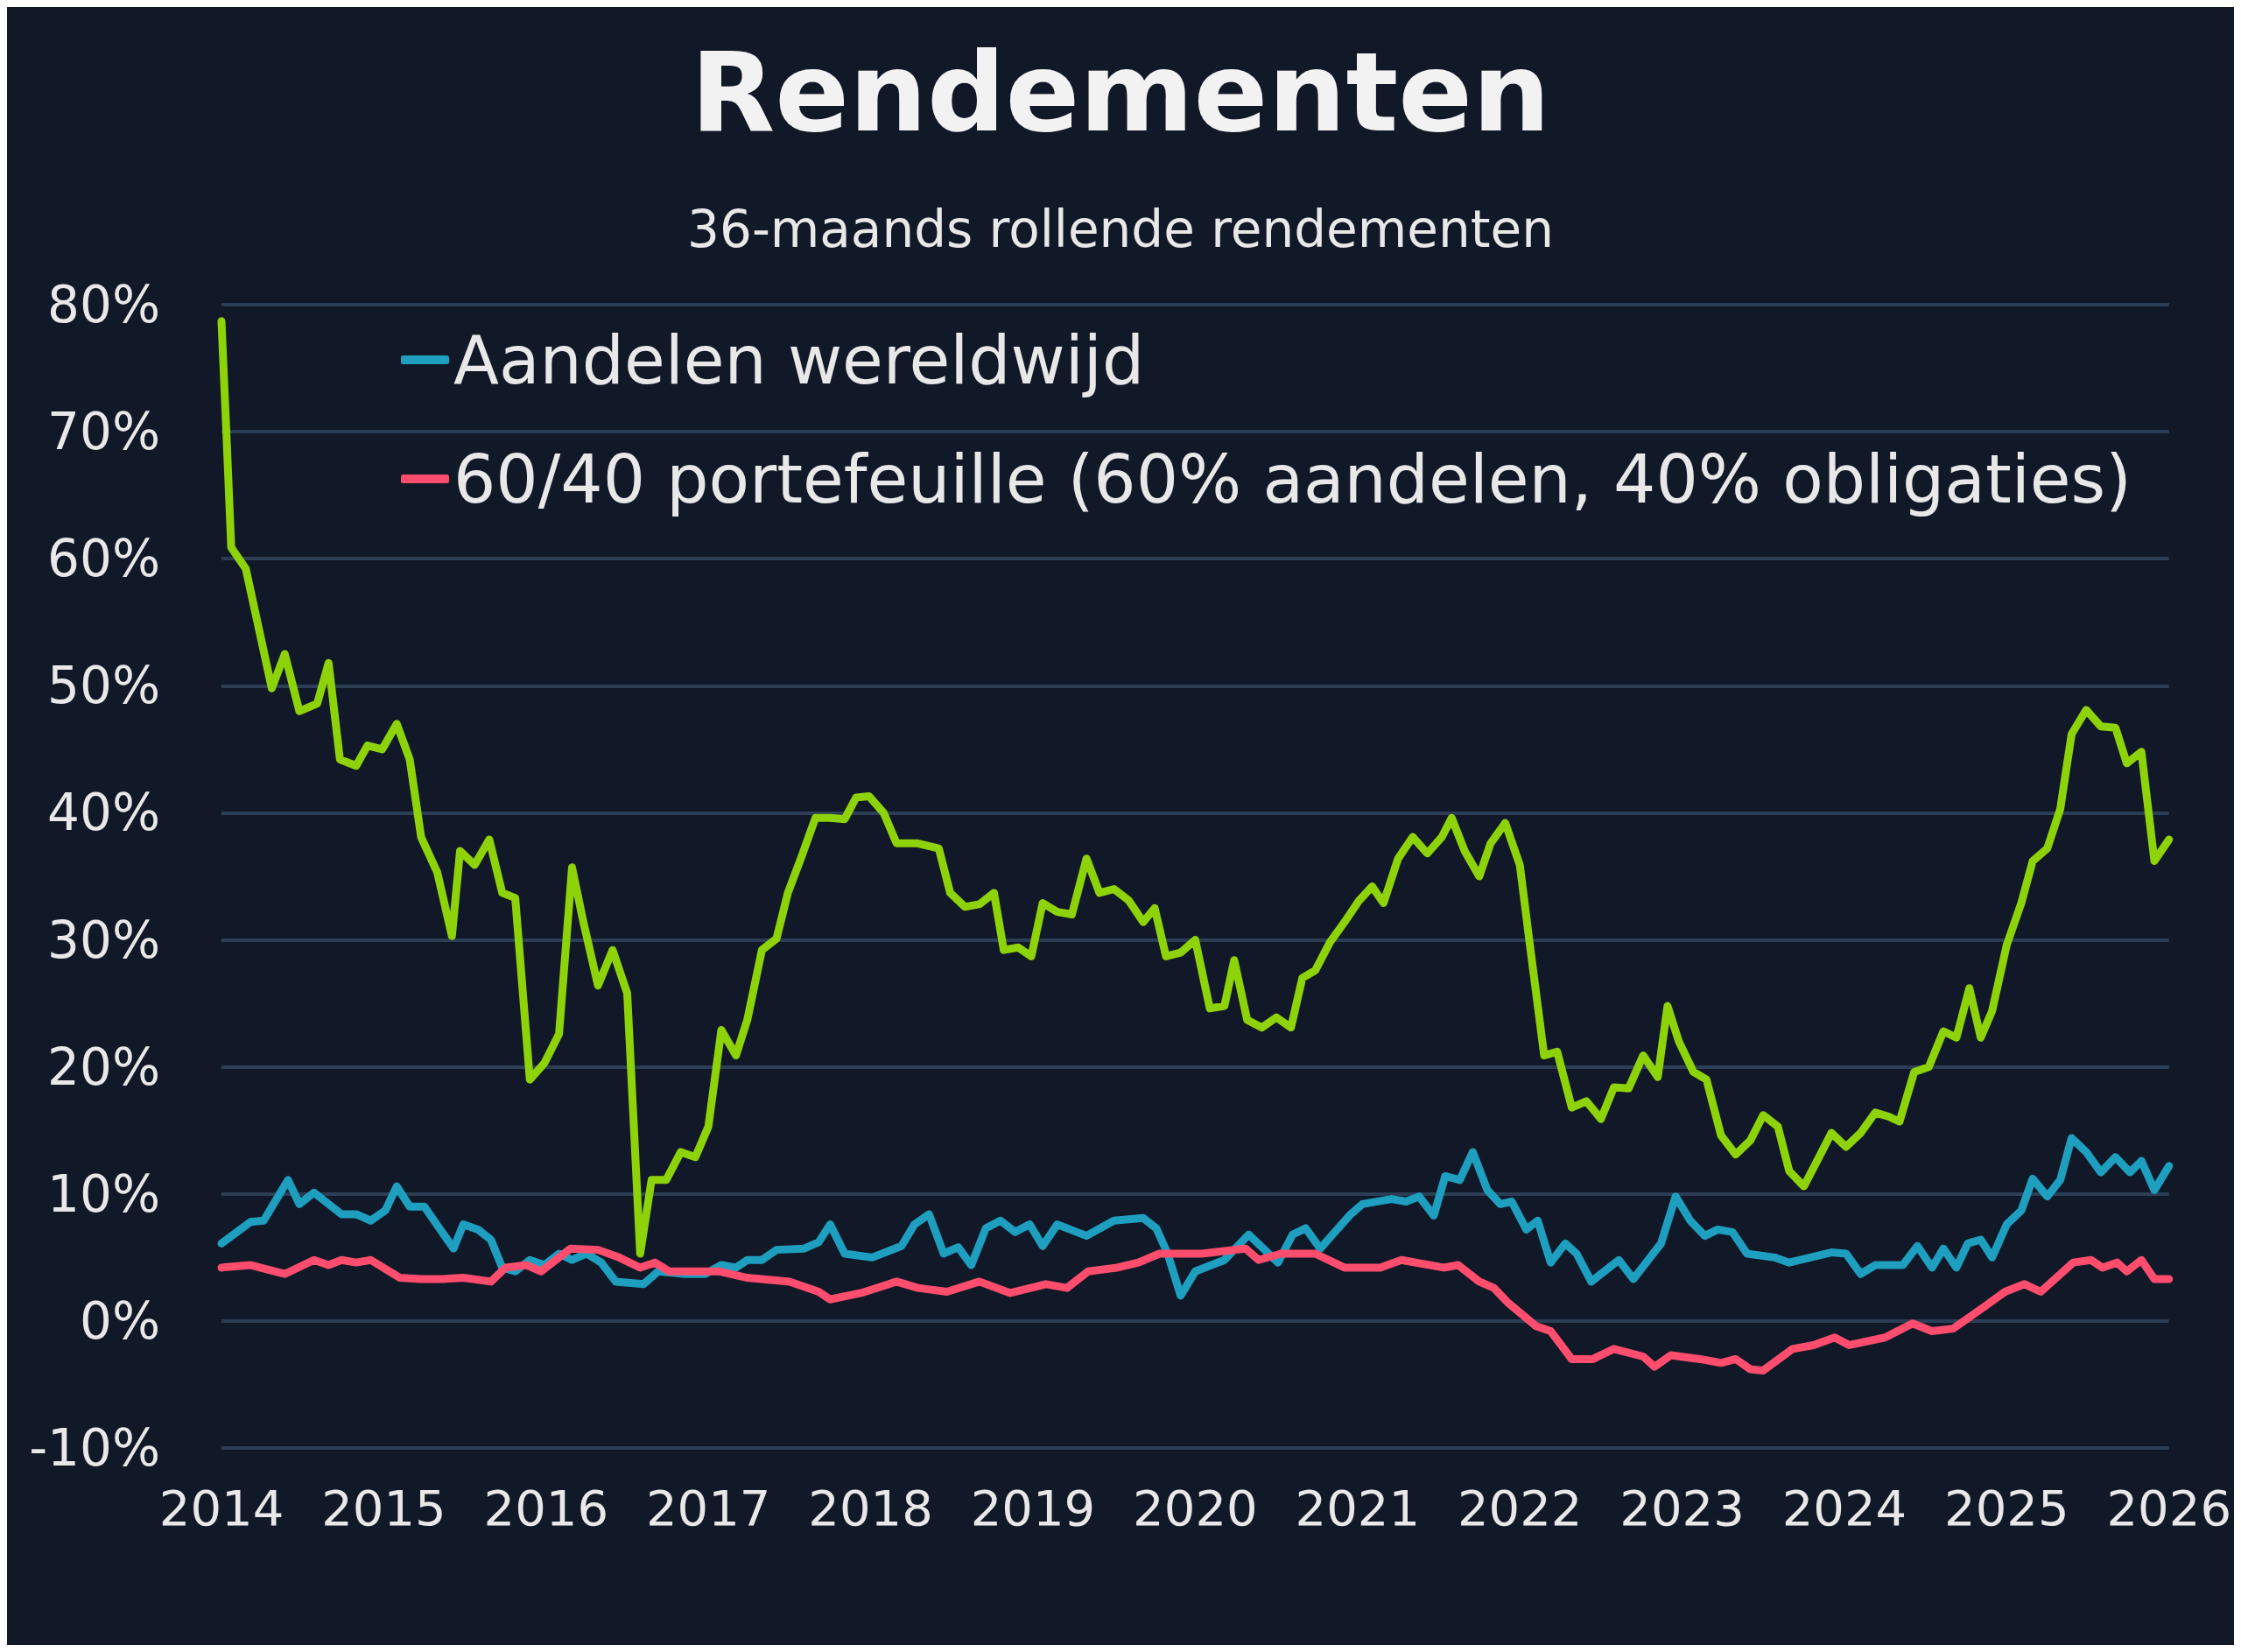  Describe the element at coordinates (1033, 1507) in the screenshot. I see `x-tick-label: 2019` at that location.